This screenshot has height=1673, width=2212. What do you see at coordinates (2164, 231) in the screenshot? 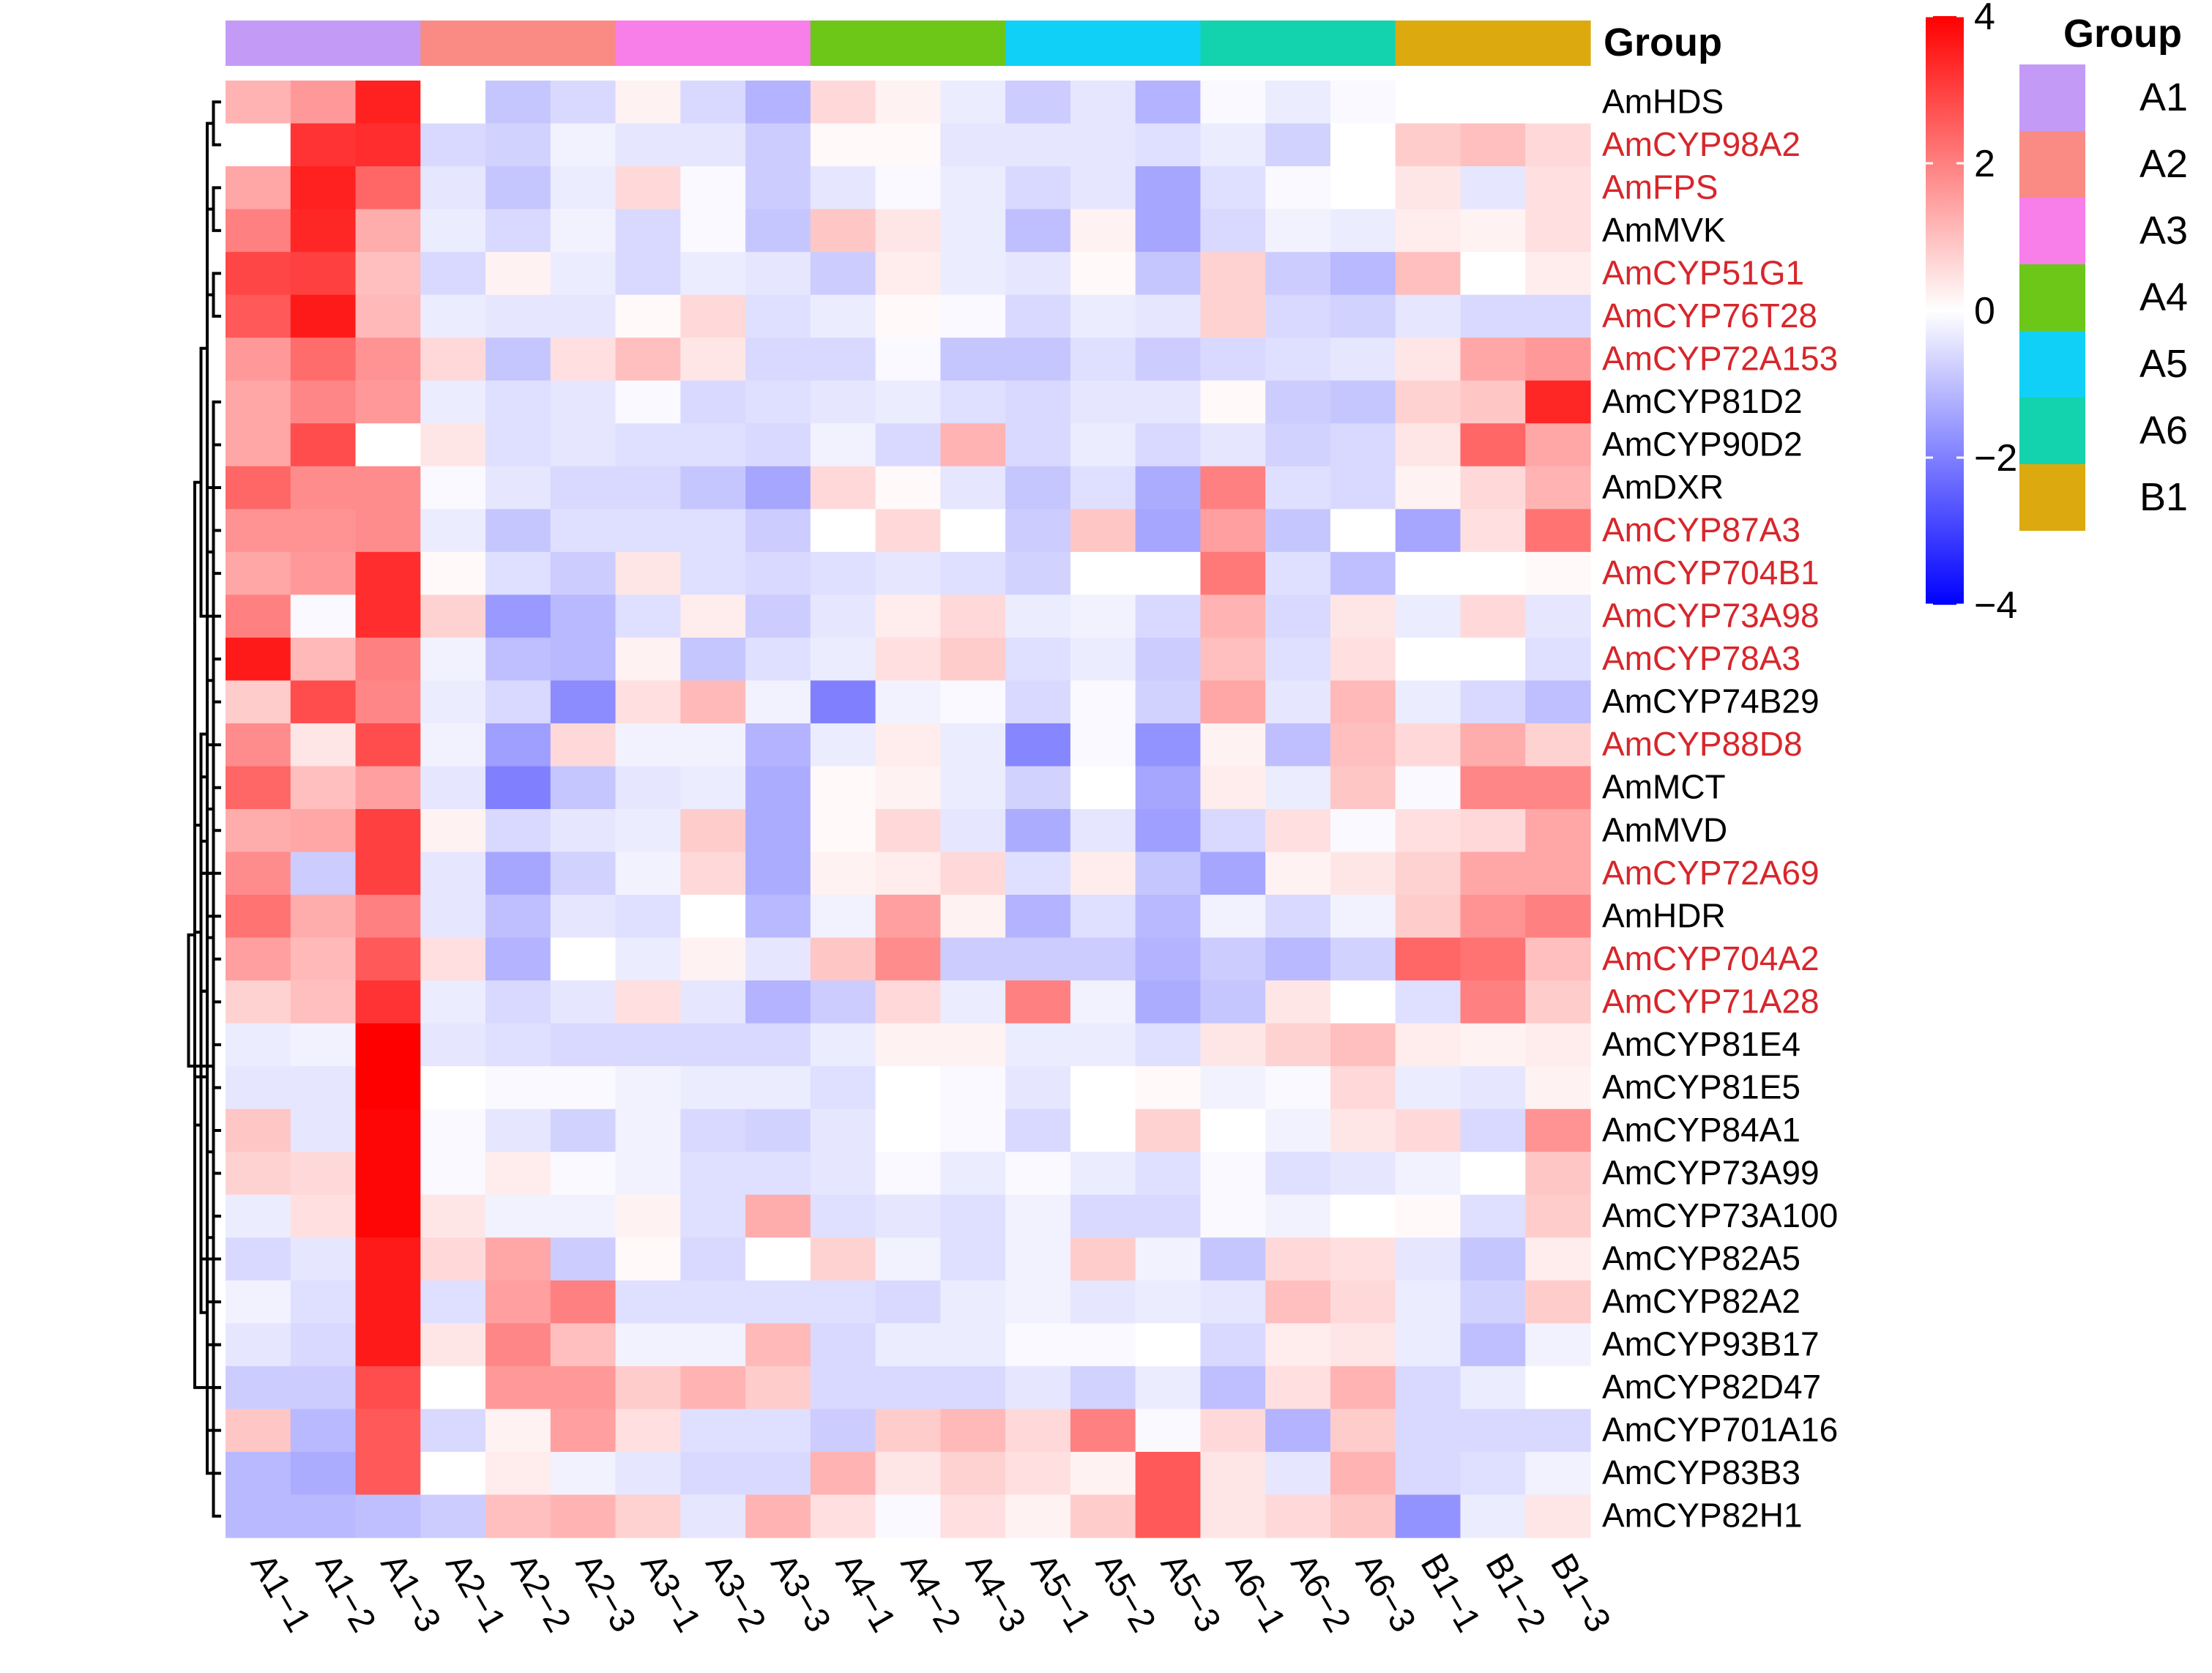
I see `group-legend-label-A3: A3` at bounding box center [2164, 231].